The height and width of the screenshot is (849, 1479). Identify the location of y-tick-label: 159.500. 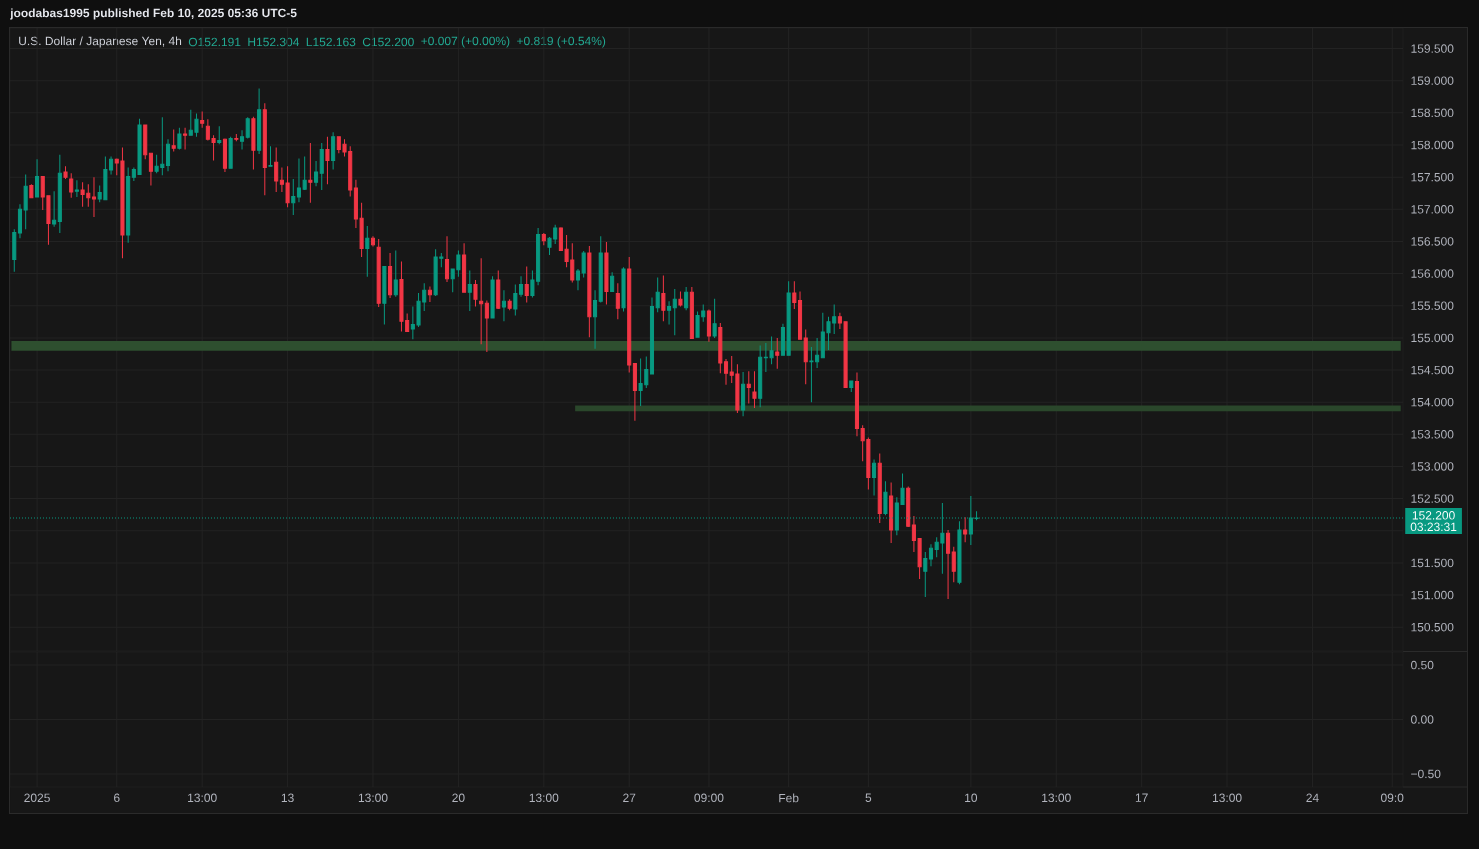
(1432, 48).